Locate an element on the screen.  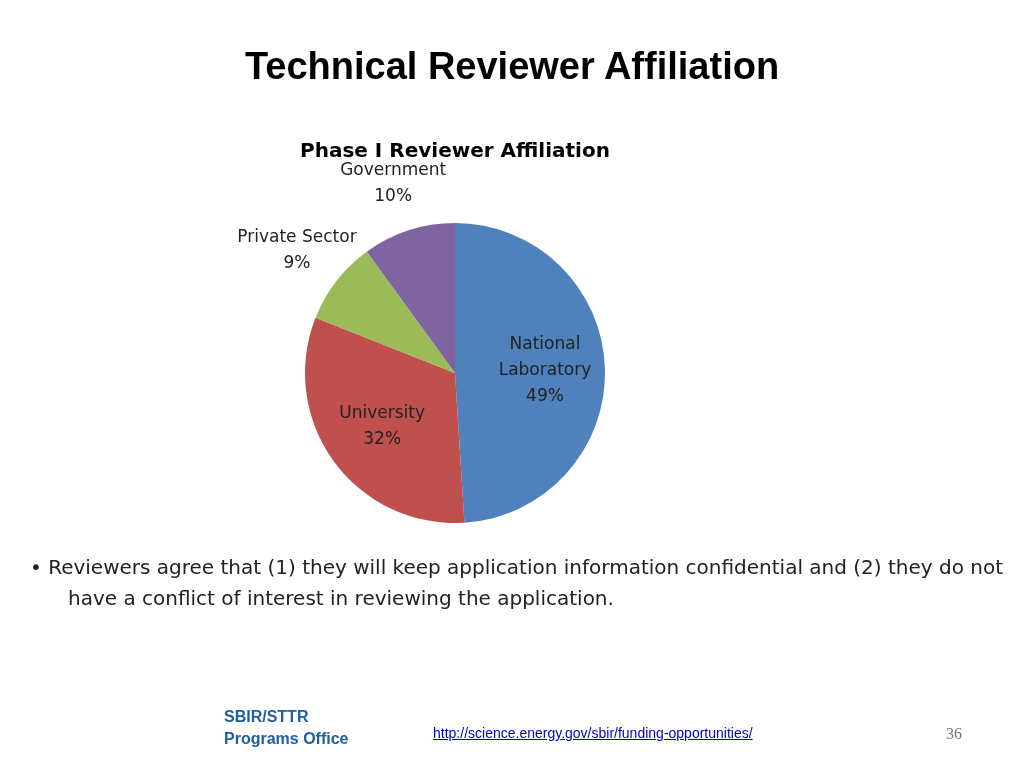
data-label: 10% is located at coordinates (393, 194).